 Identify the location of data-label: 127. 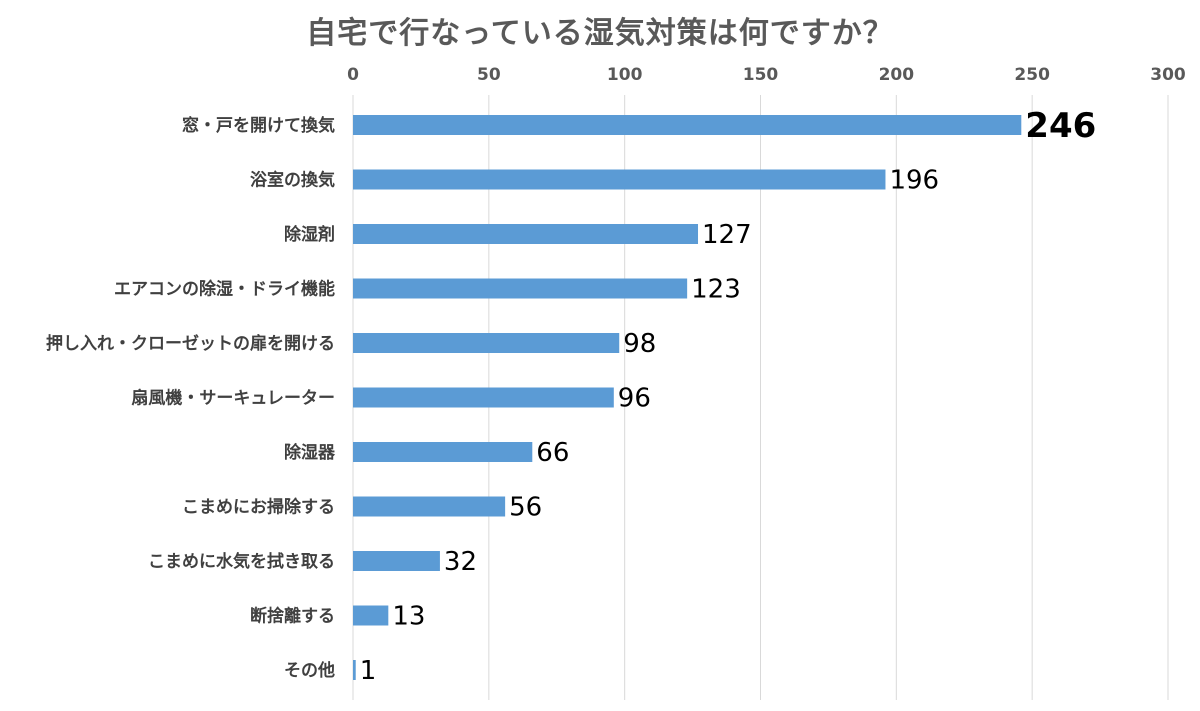
(727, 235).